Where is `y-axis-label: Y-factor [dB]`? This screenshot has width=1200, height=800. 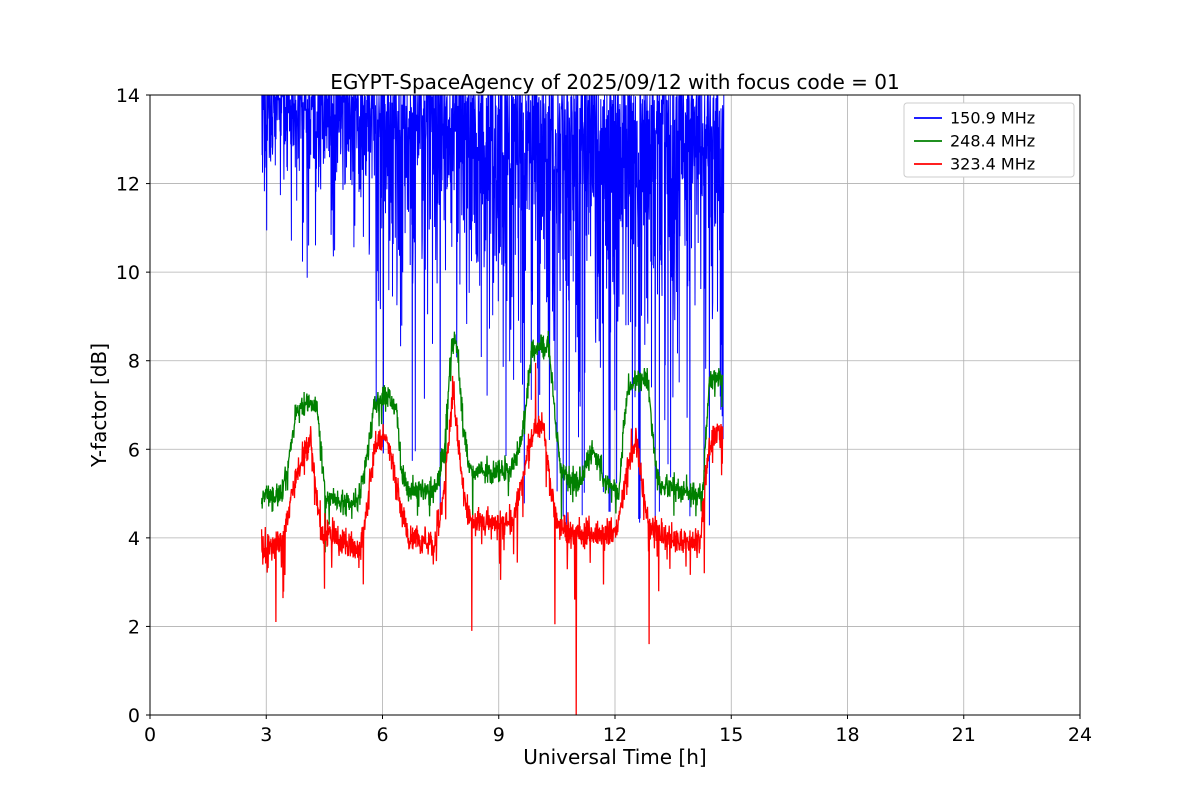
y-axis-label: Y-factor [dB] is located at coordinates (99, 405).